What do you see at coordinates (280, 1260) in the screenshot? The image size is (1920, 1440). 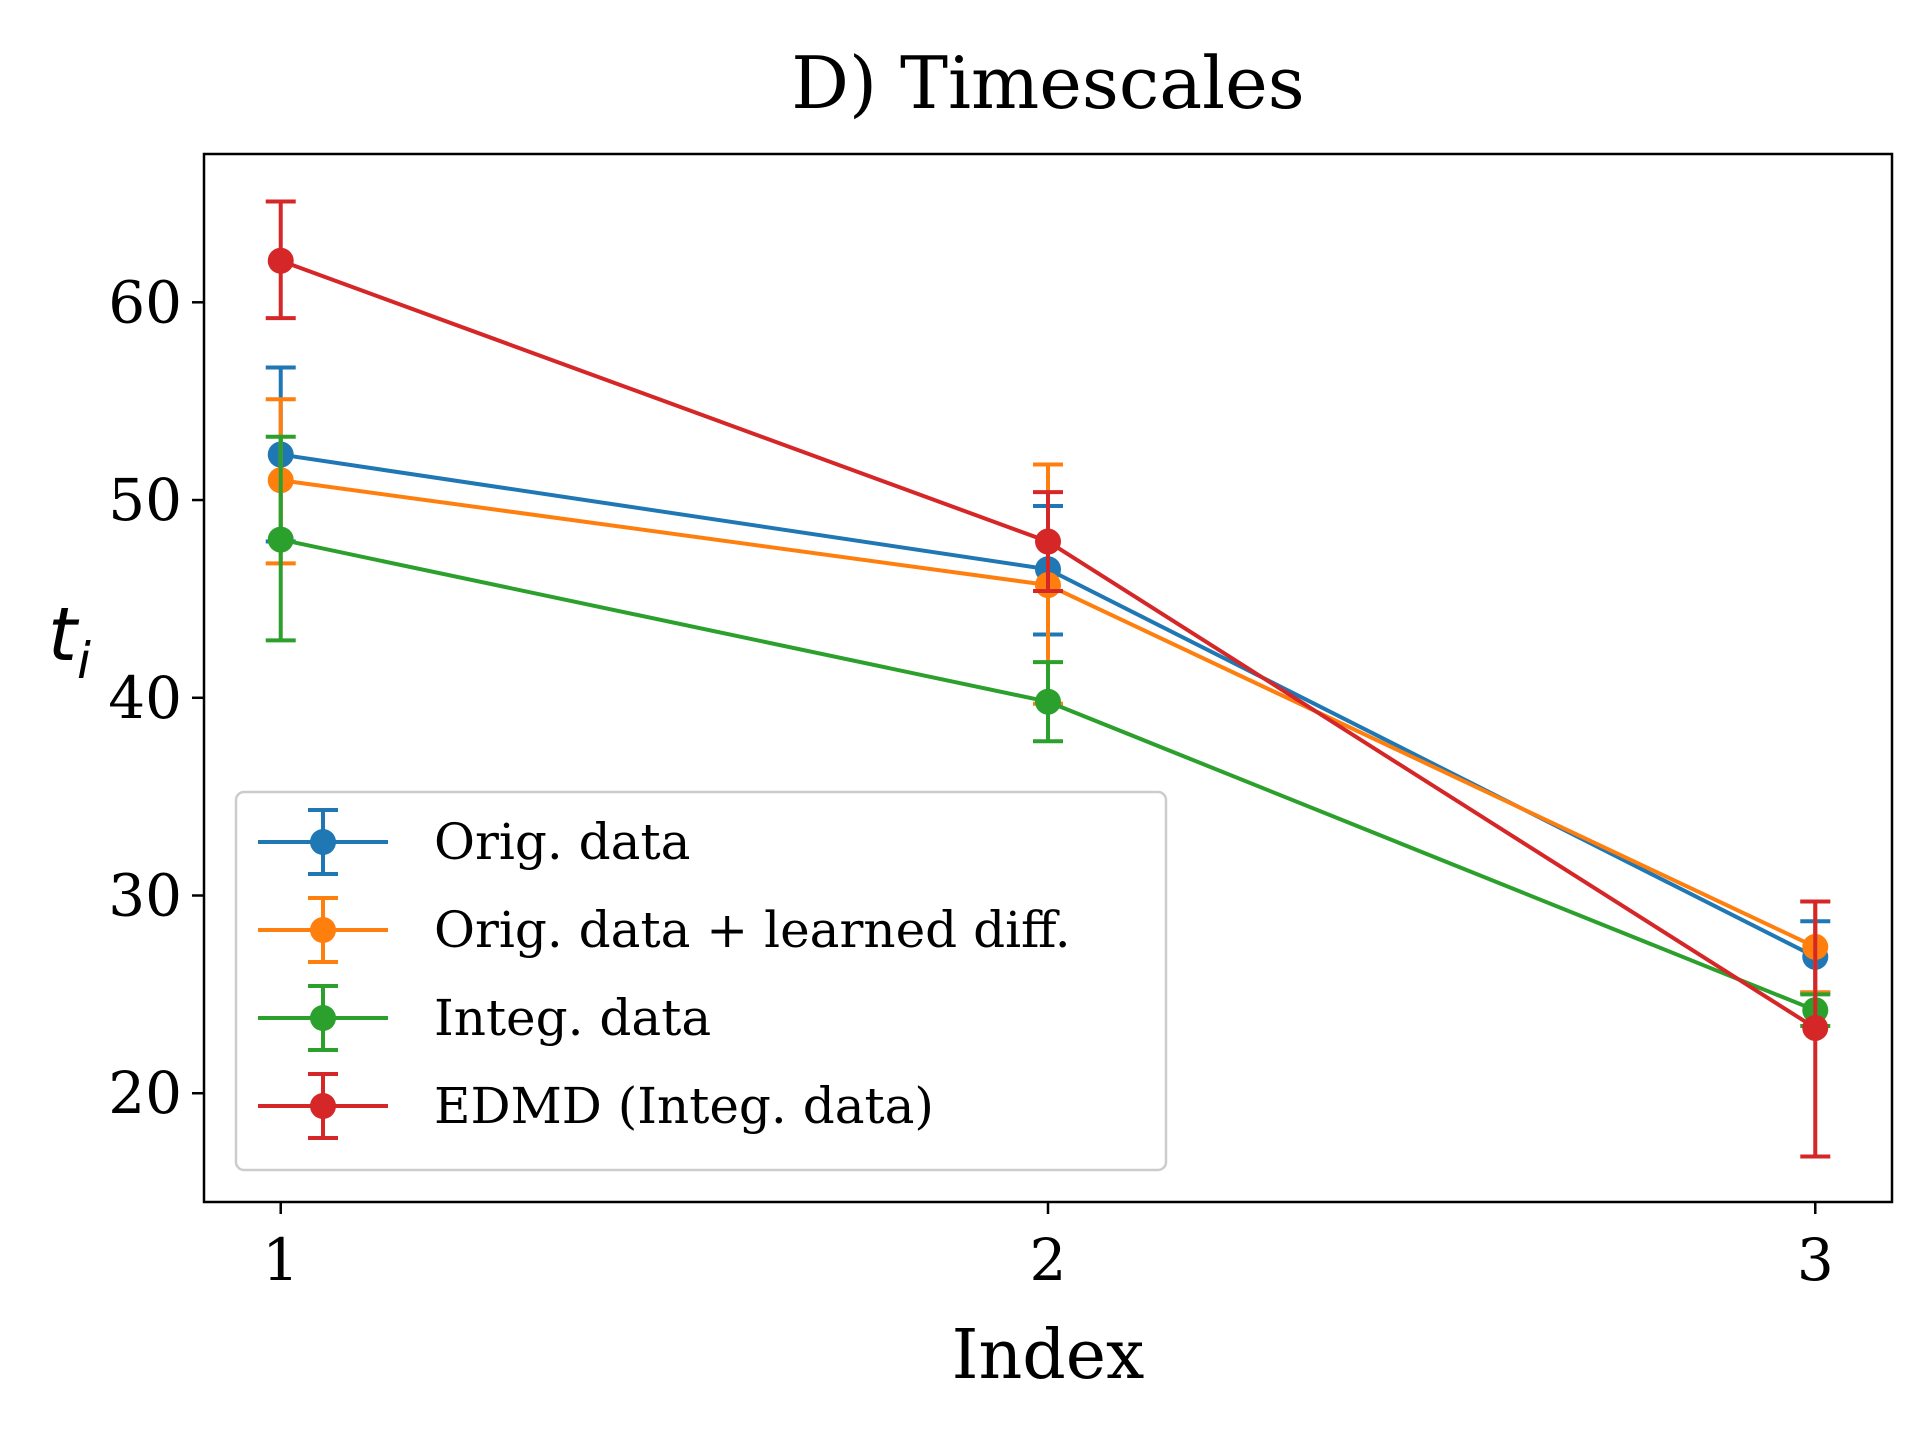 I see `x-tick-label: 1` at bounding box center [280, 1260].